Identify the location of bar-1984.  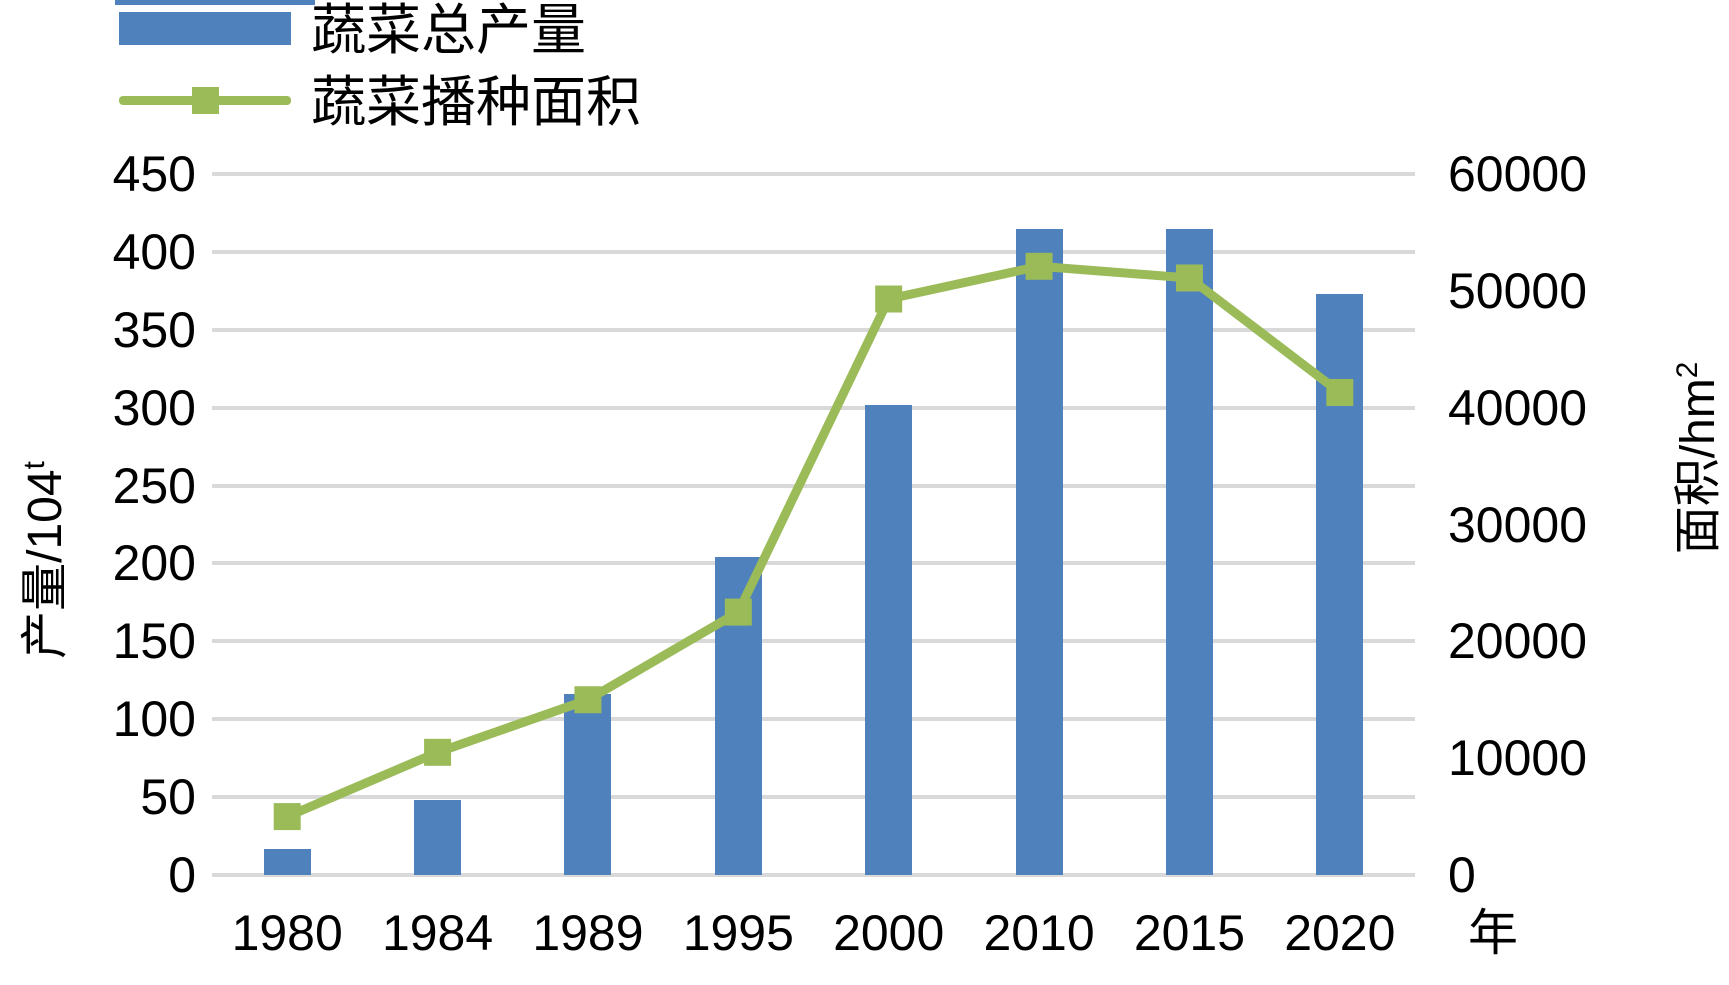
(438, 837).